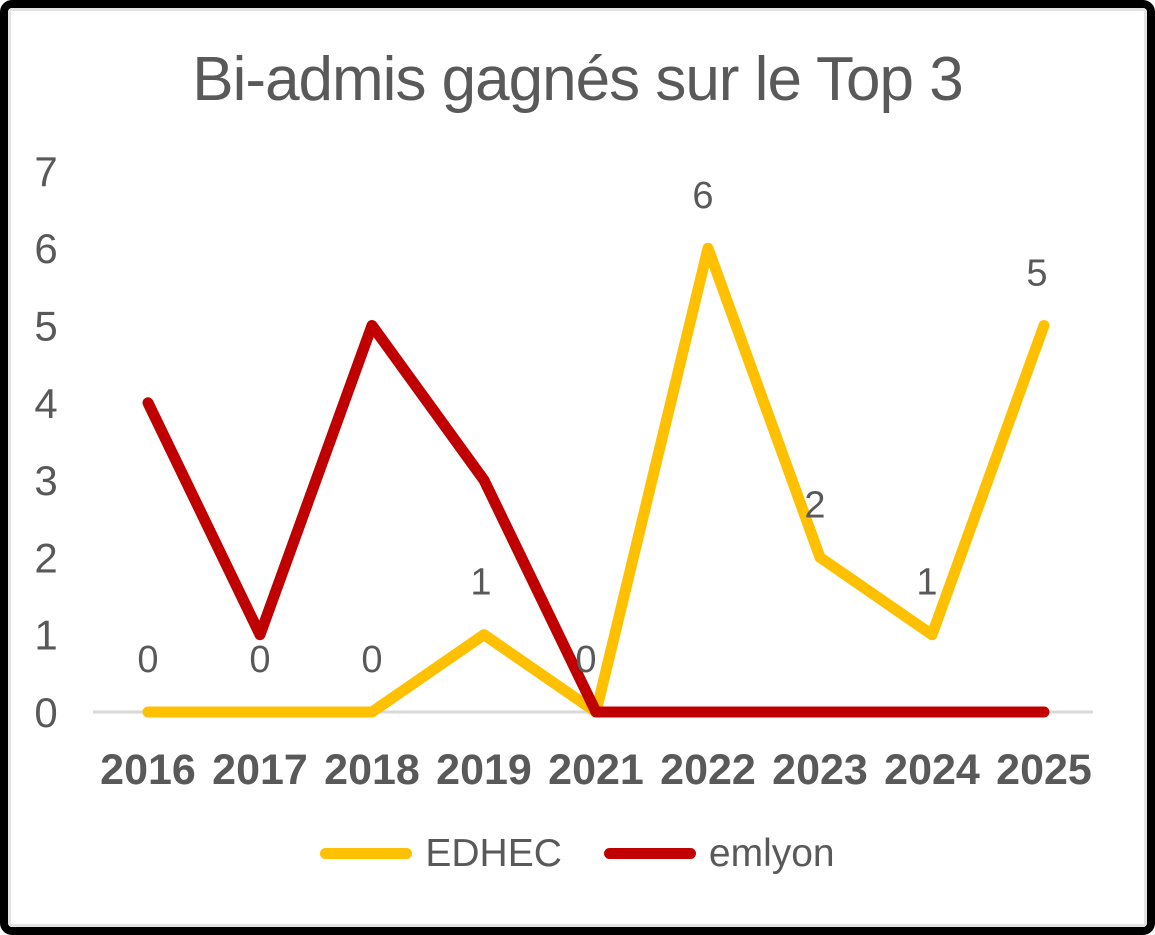 The height and width of the screenshot is (935, 1155). I want to click on y-axis-tick-label: 6, so click(45, 248).